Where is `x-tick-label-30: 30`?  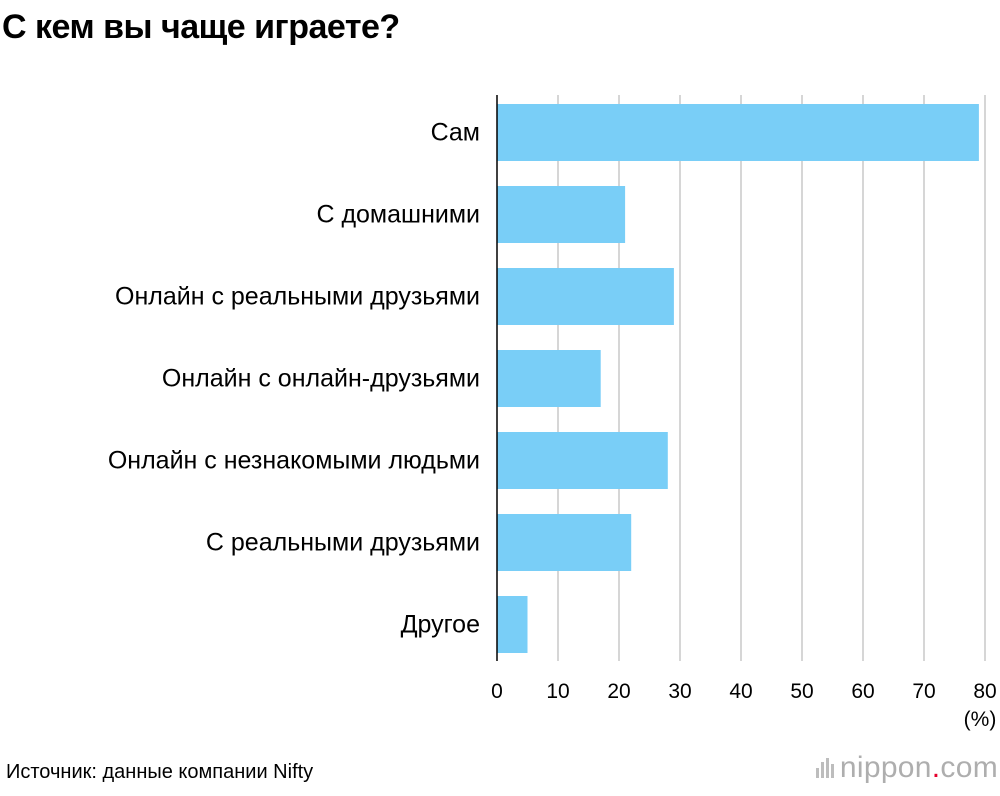 x-tick-label-30: 30 is located at coordinates (679, 691).